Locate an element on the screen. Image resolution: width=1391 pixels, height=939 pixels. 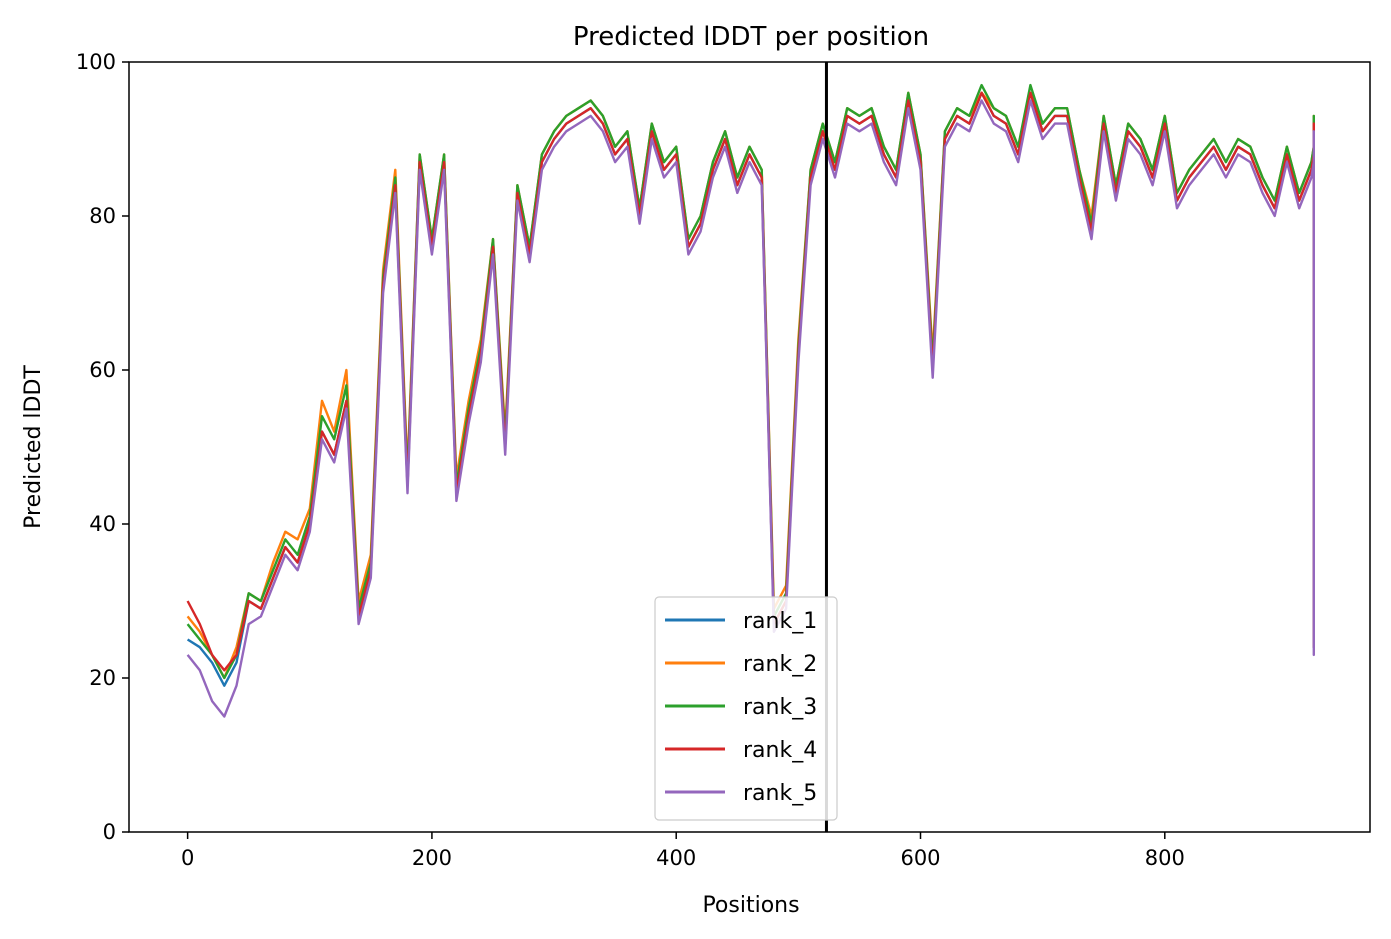
legend-label-rank_3: rank_3 is located at coordinates (780, 707).